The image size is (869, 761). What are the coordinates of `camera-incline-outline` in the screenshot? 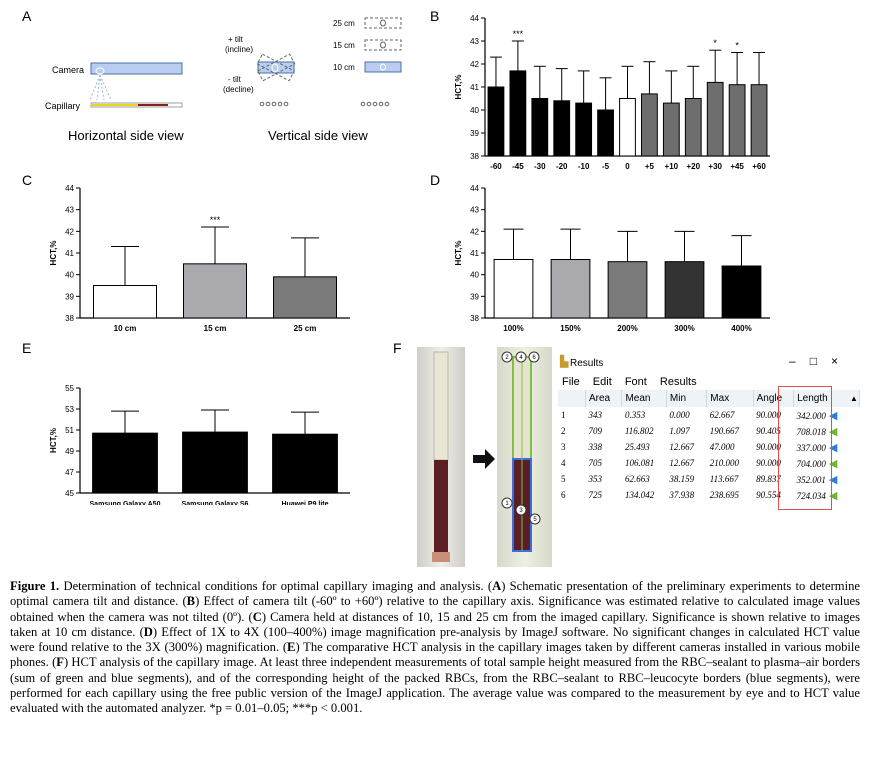 It's located at (276, 67).